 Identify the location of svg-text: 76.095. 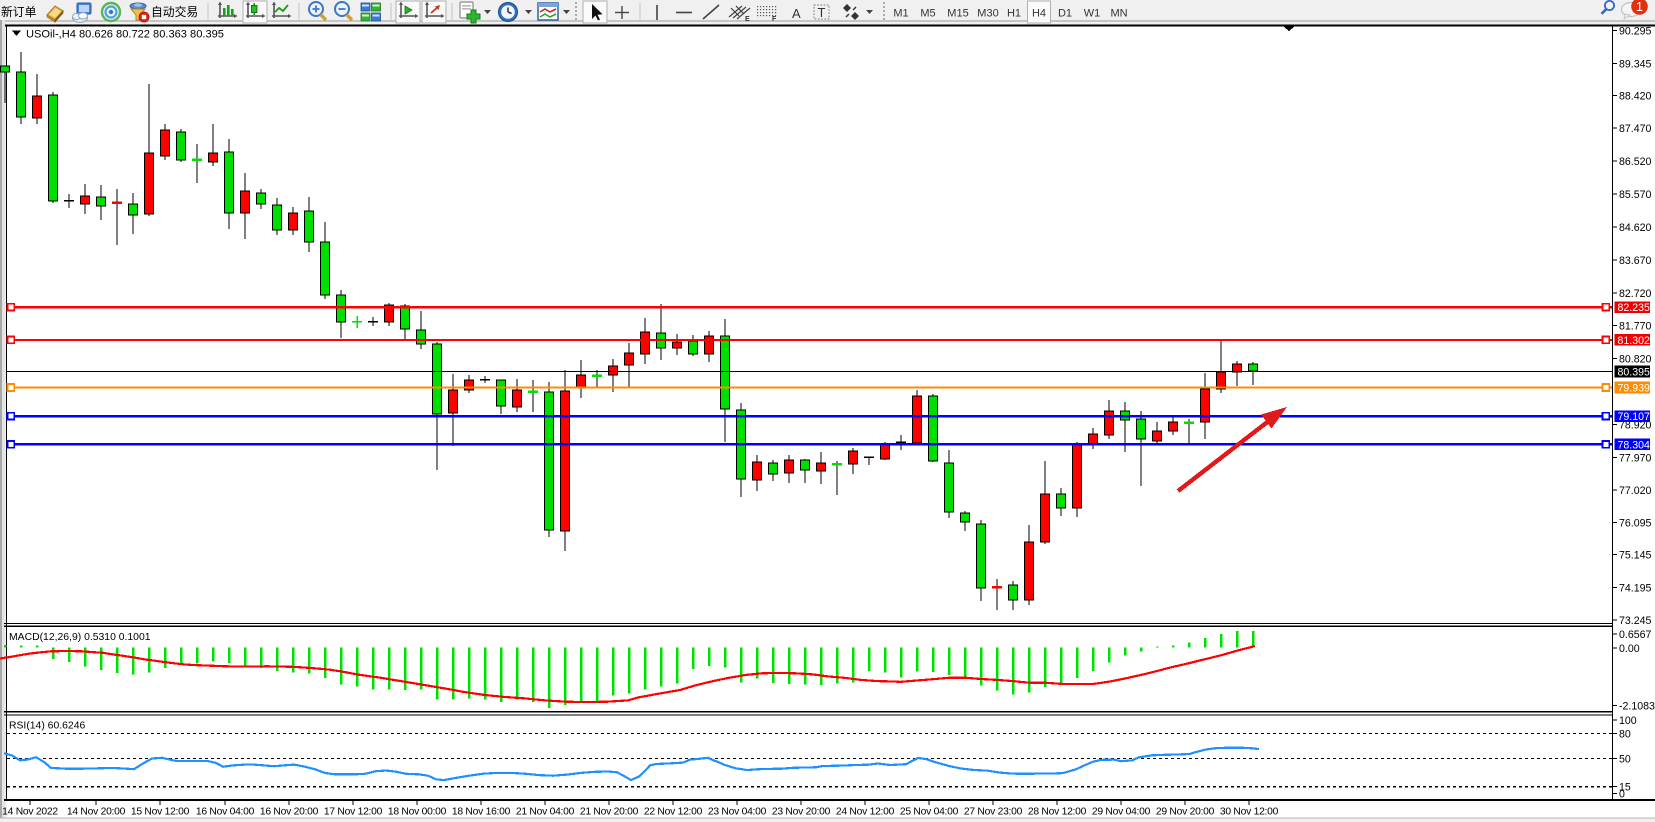
(1635, 523).